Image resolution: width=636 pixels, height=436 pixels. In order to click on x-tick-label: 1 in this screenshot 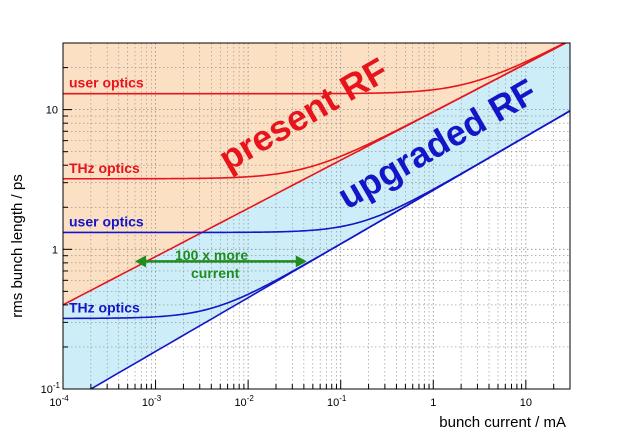, I will do `click(433, 403)`.